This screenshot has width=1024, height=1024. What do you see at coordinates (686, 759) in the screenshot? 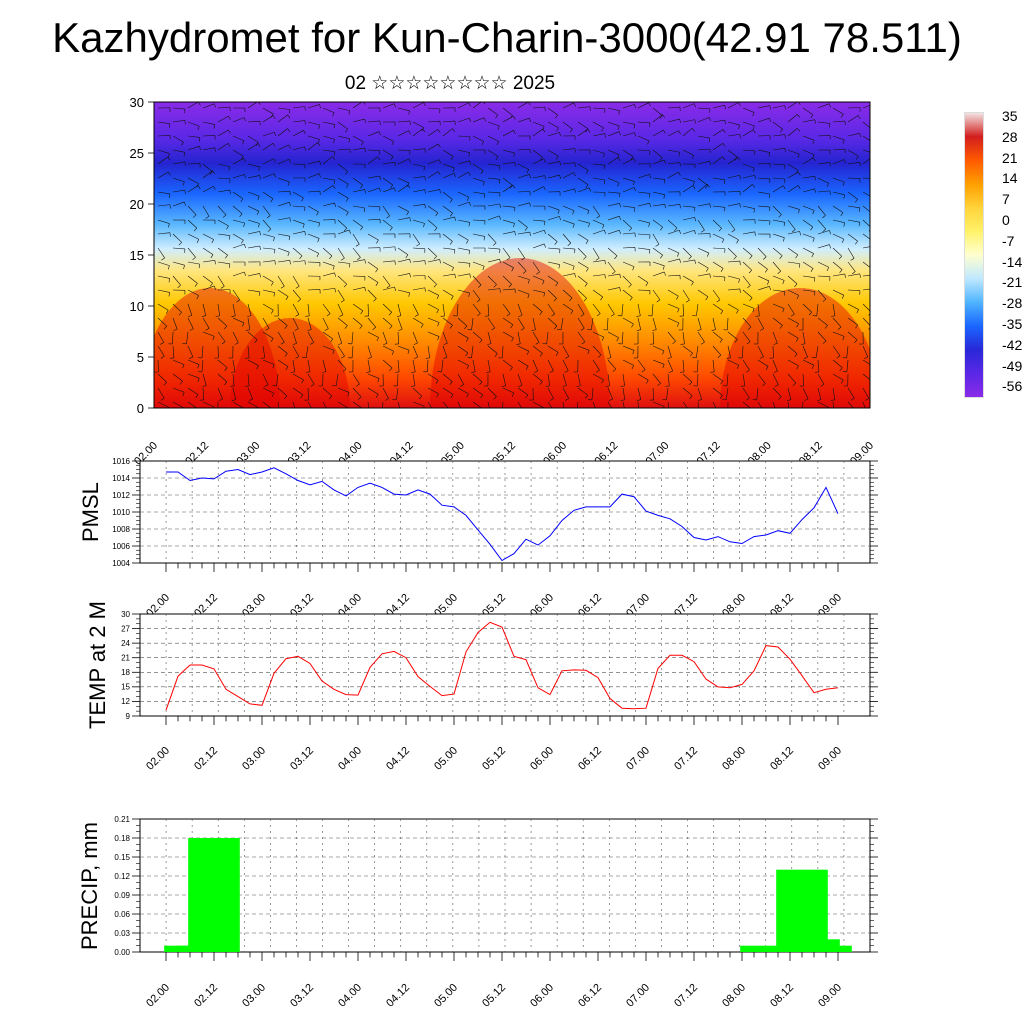
I see `x-tick-label: 07.12` at bounding box center [686, 759].